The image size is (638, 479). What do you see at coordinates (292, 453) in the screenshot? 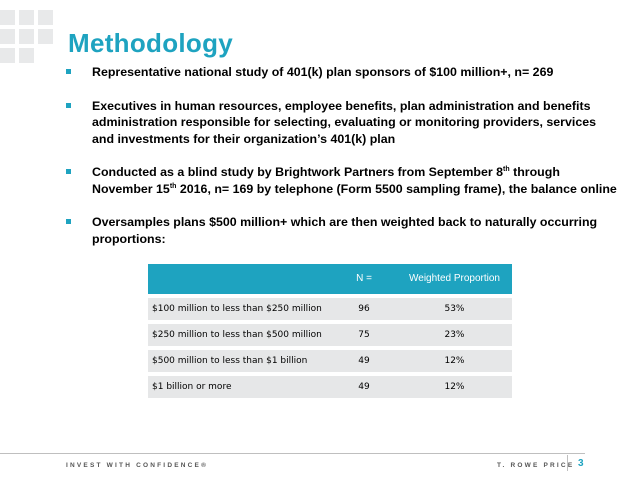
I see `footer-divider` at bounding box center [292, 453].